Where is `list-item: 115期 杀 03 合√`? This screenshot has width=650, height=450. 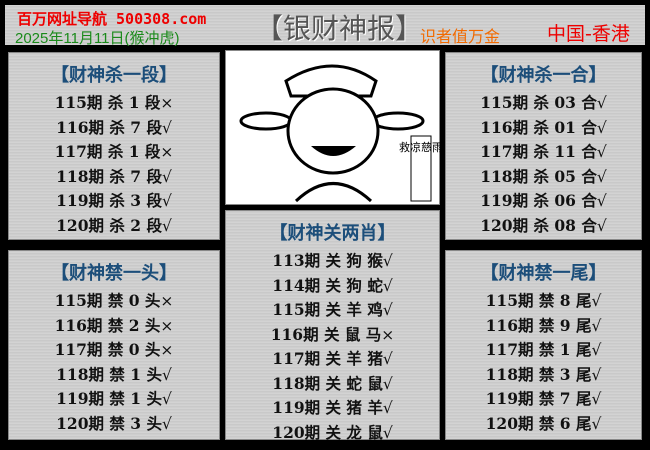 list-item: 115期 杀 03 合√ is located at coordinates (543, 103).